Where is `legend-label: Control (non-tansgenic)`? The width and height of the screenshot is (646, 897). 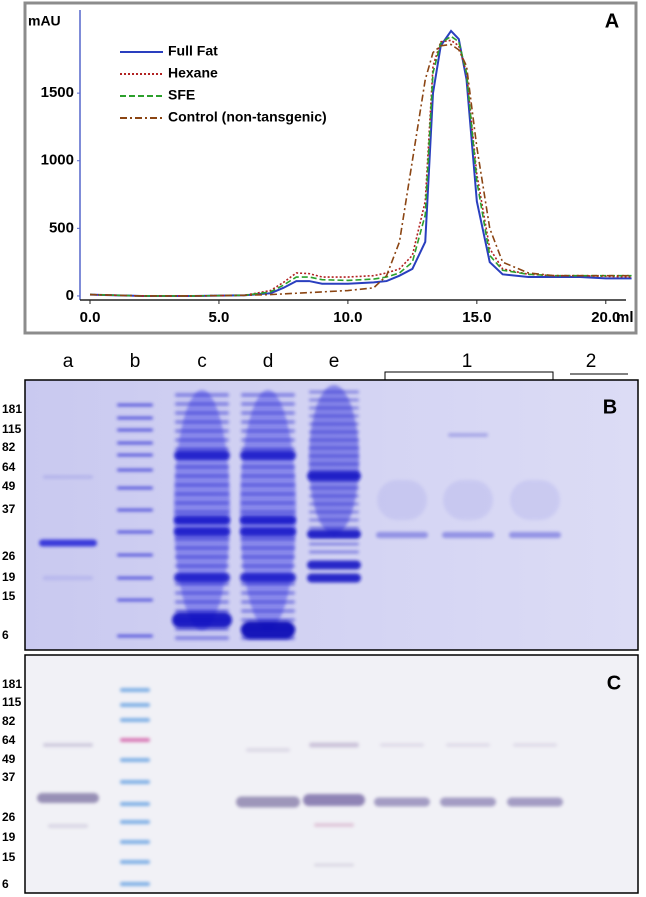 legend-label: Control (non-tansgenic) is located at coordinates (247, 117).